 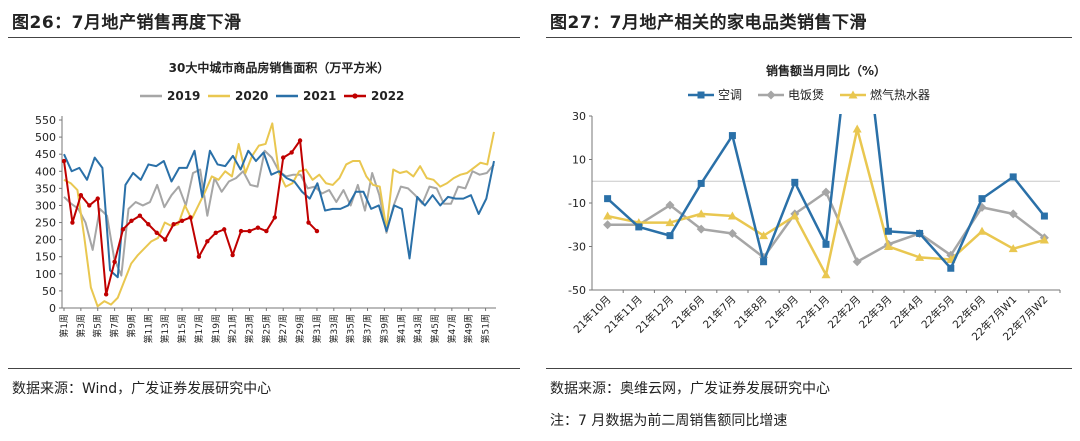 I want to click on figure-title: 图26：7月地产销售再度下滑, so click(x=127, y=23).